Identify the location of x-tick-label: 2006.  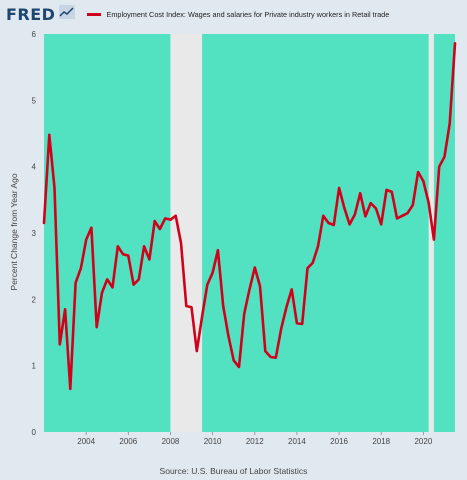
(128, 441).